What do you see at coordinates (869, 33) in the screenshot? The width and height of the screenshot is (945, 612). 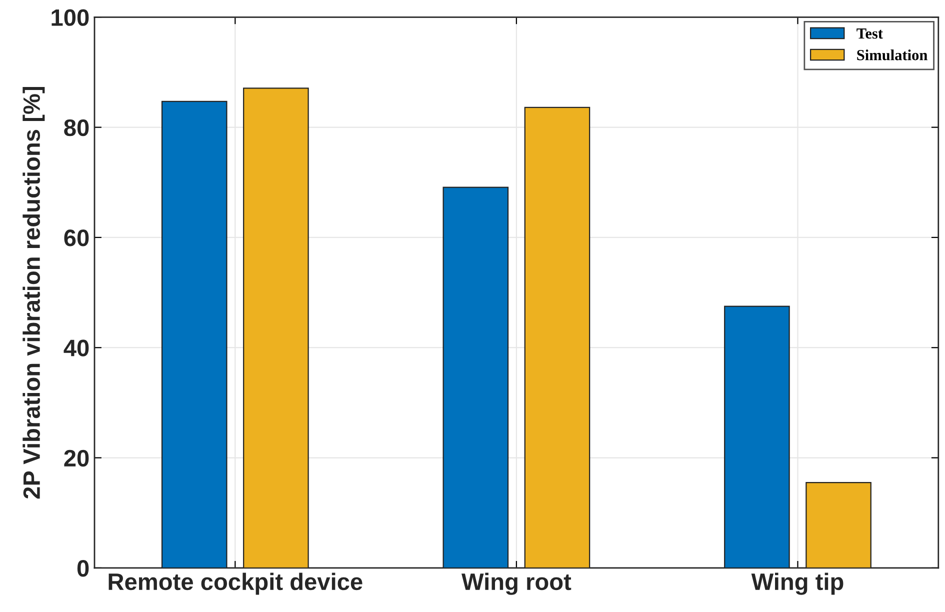 I see `legend-label: Test` at bounding box center [869, 33].